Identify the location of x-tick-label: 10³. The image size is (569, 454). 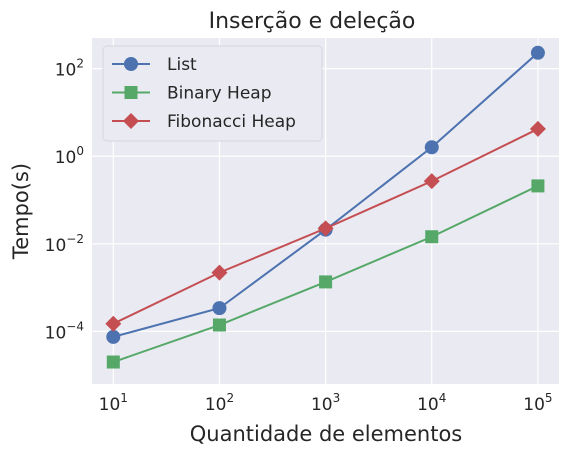
(325, 403).